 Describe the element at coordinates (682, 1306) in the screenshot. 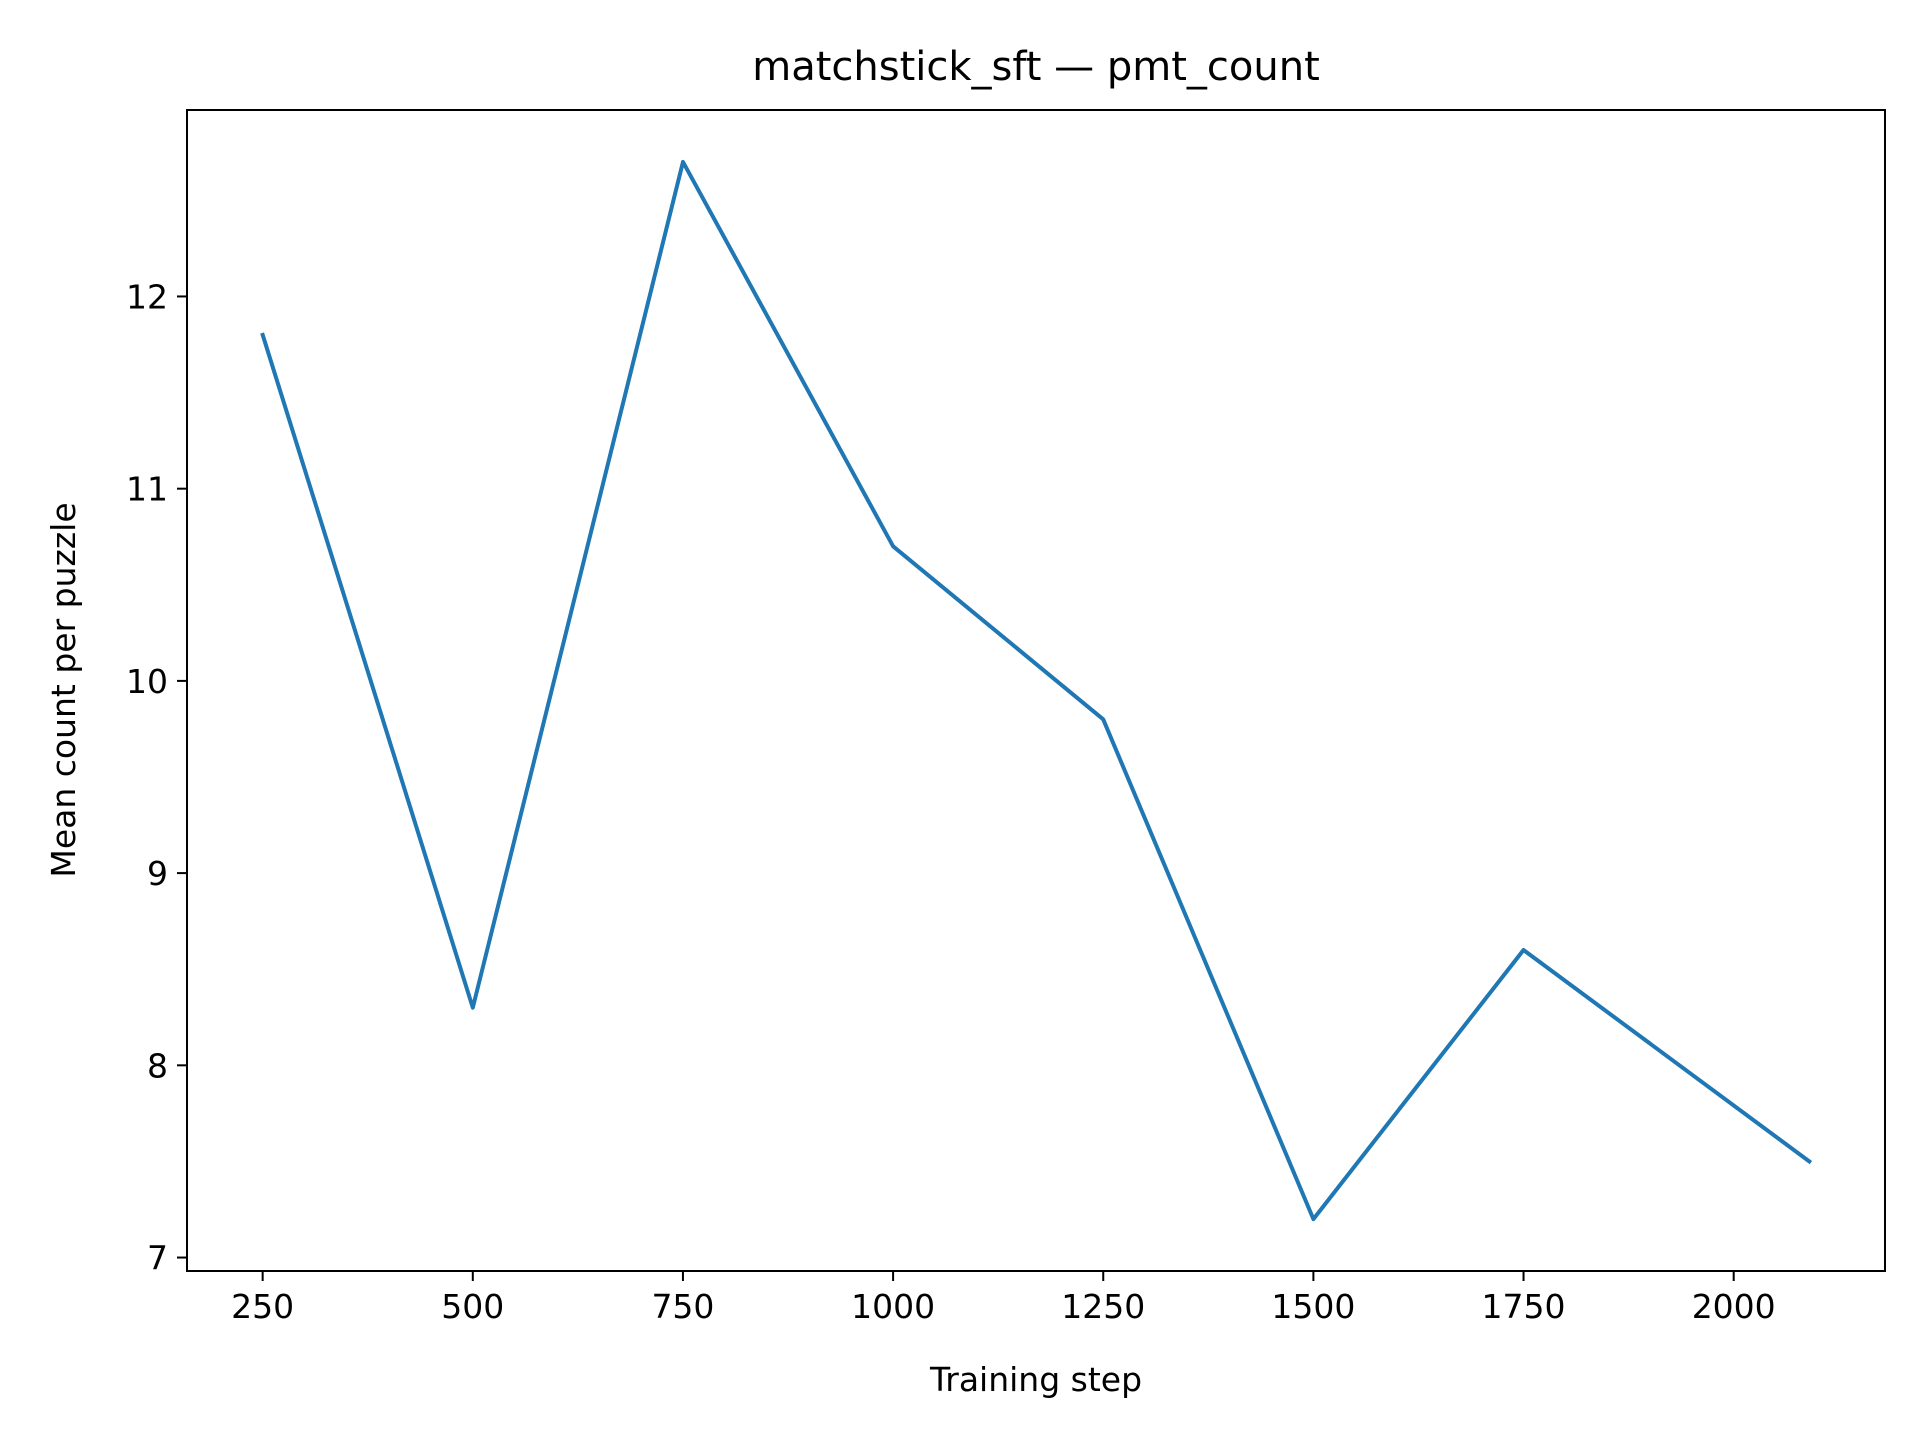

I see `x-tick-label: 750` at that location.